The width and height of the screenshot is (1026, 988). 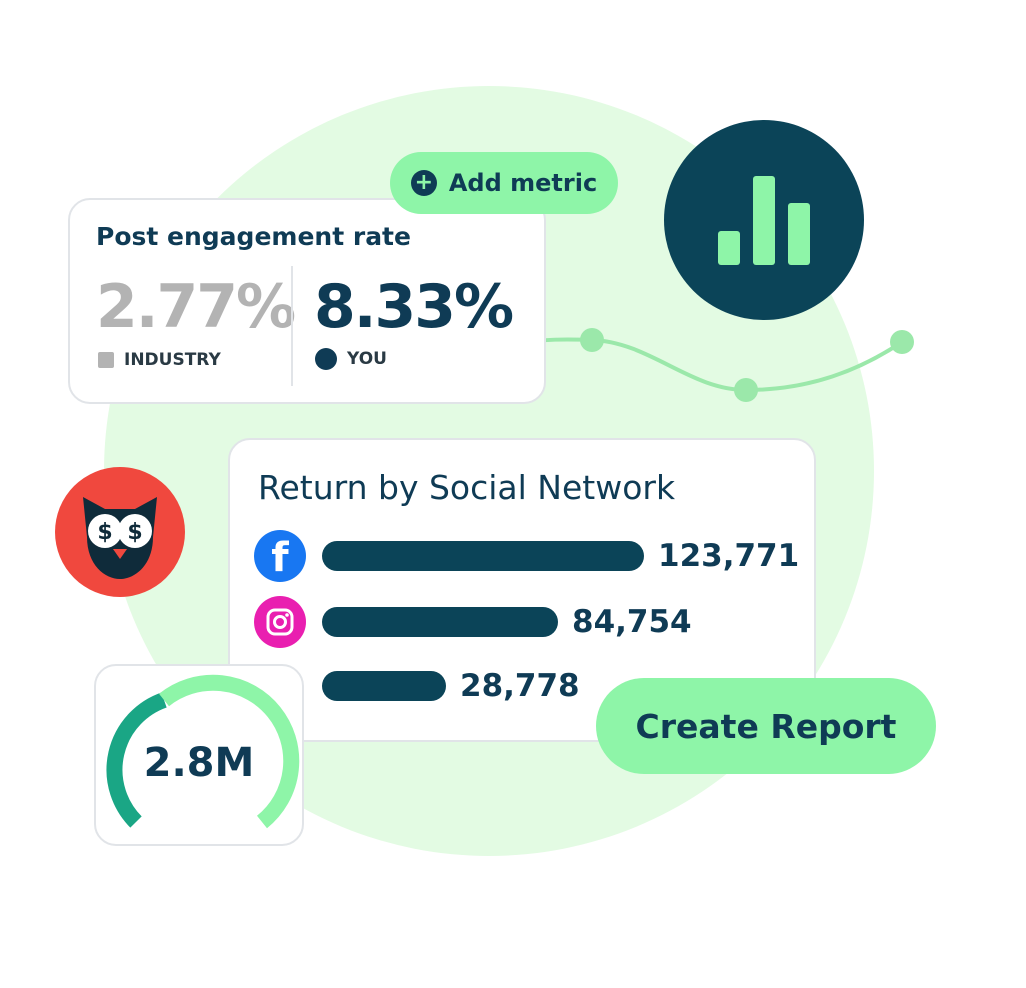 What do you see at coordinates (292, 326) in the screenshot?
I see `engagement-divider` at bounding box center [292, 326].